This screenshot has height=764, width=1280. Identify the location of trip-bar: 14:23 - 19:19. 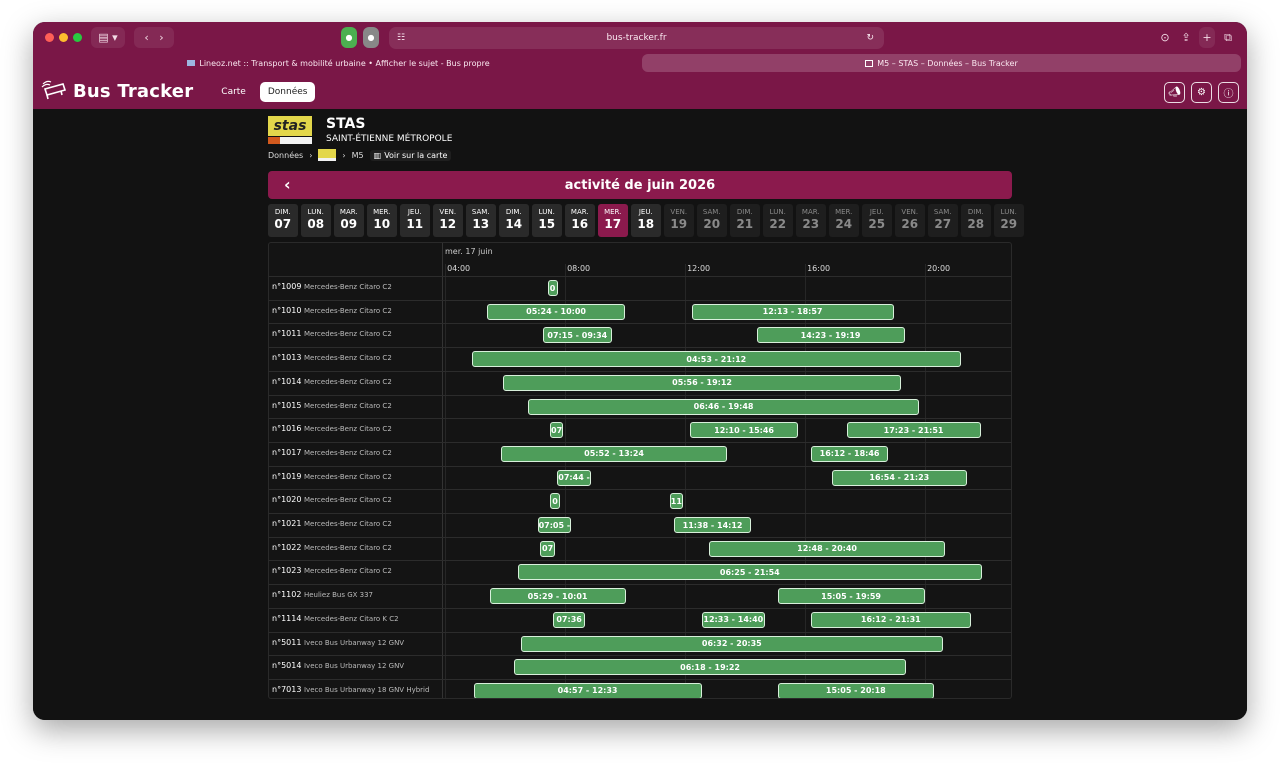
(830, 335).